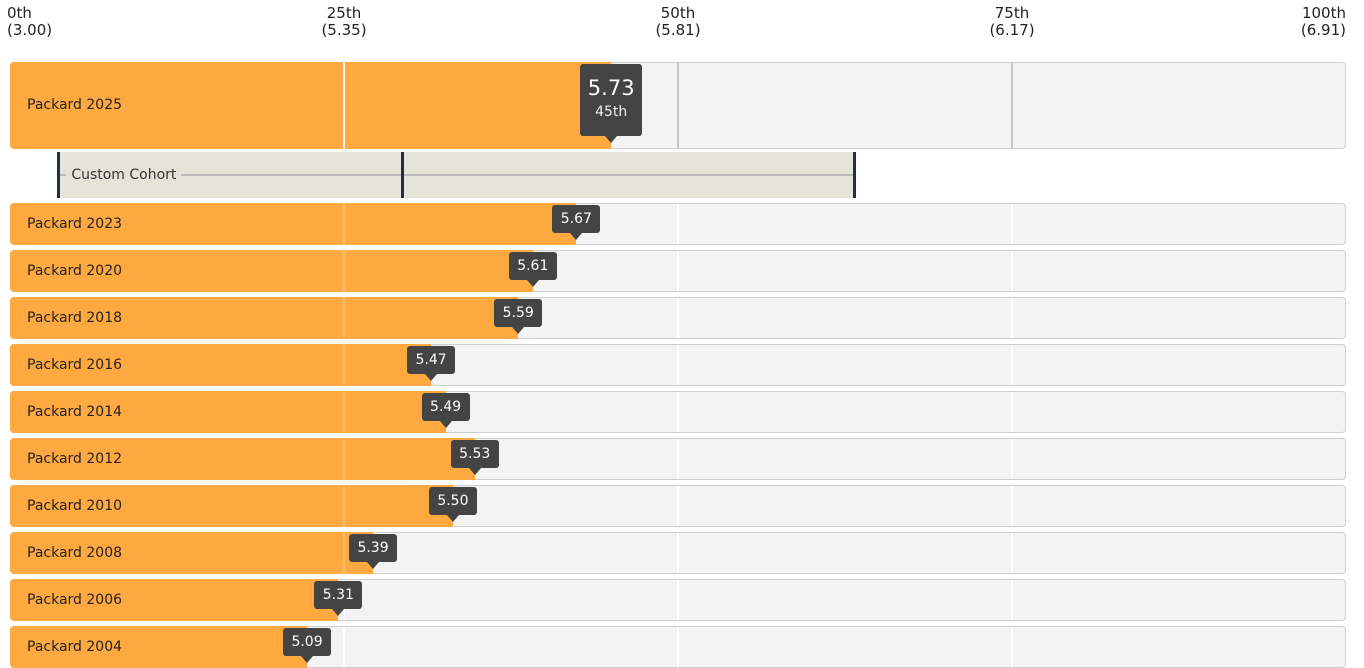 The height and width of the screenshot is (668, 1364). I want to click on row-label: Packard 2010, so click(75, 506).